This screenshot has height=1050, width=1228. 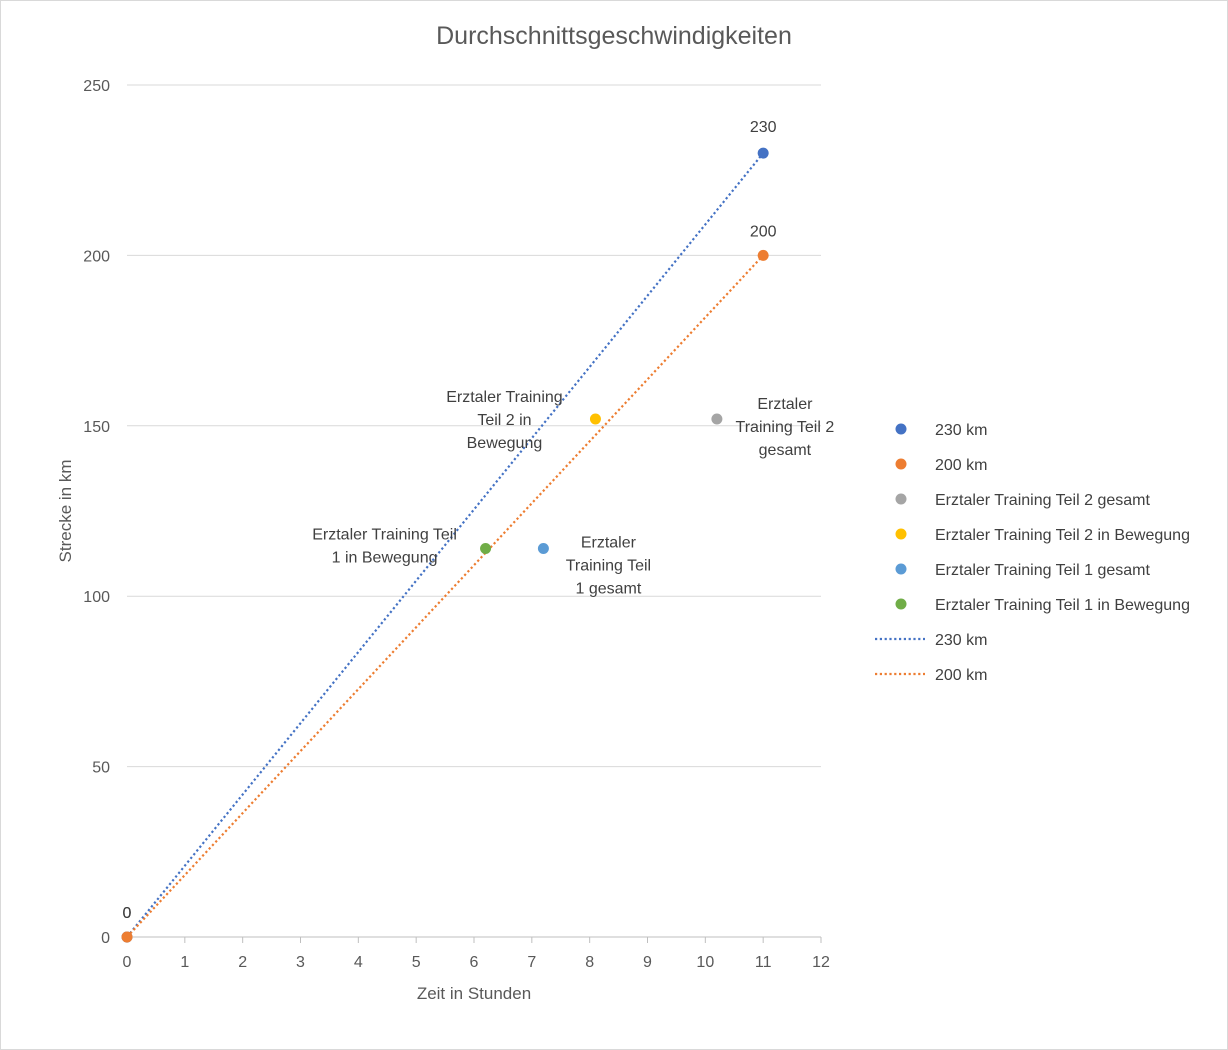 What do you see at coordinates (608, 565) in the screenshot?
I see `label-teil1-gesamt: Erztaler Training Teil 1 gesamt` at bounding box center [608, 565].